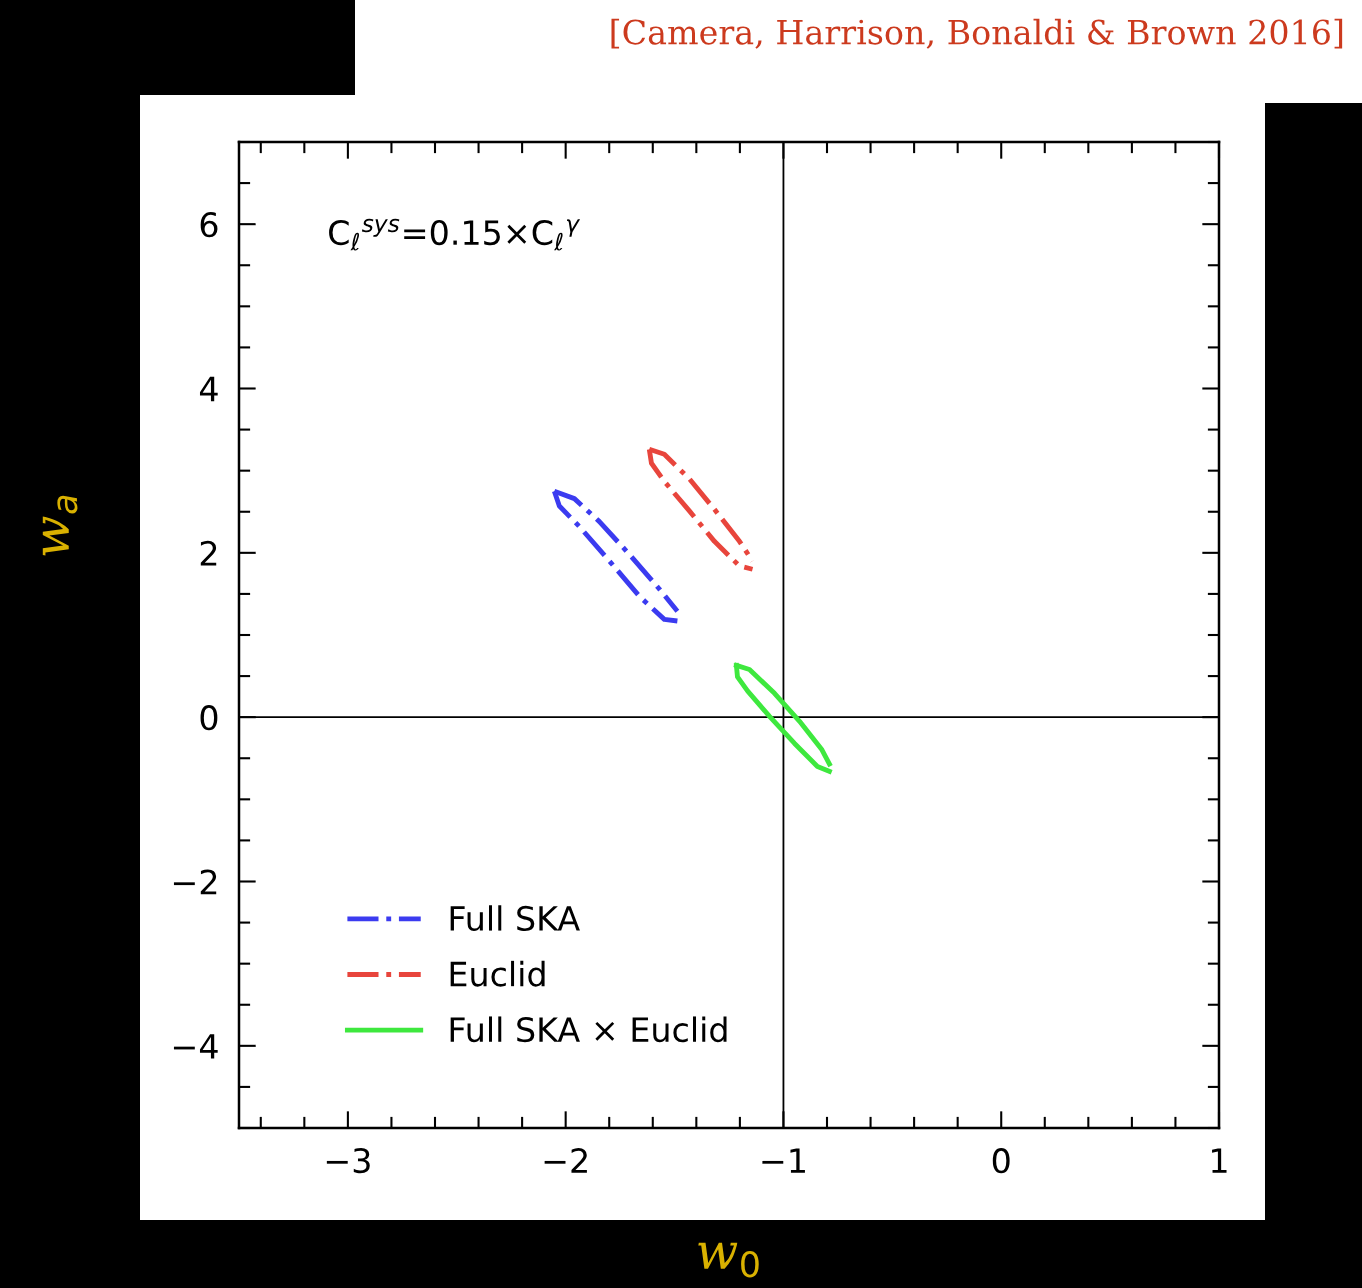  What do you see at coordinates (348, 1161) in the screenshot?
I see `x-tick-label: −3` at bounding box center [348, 1161].